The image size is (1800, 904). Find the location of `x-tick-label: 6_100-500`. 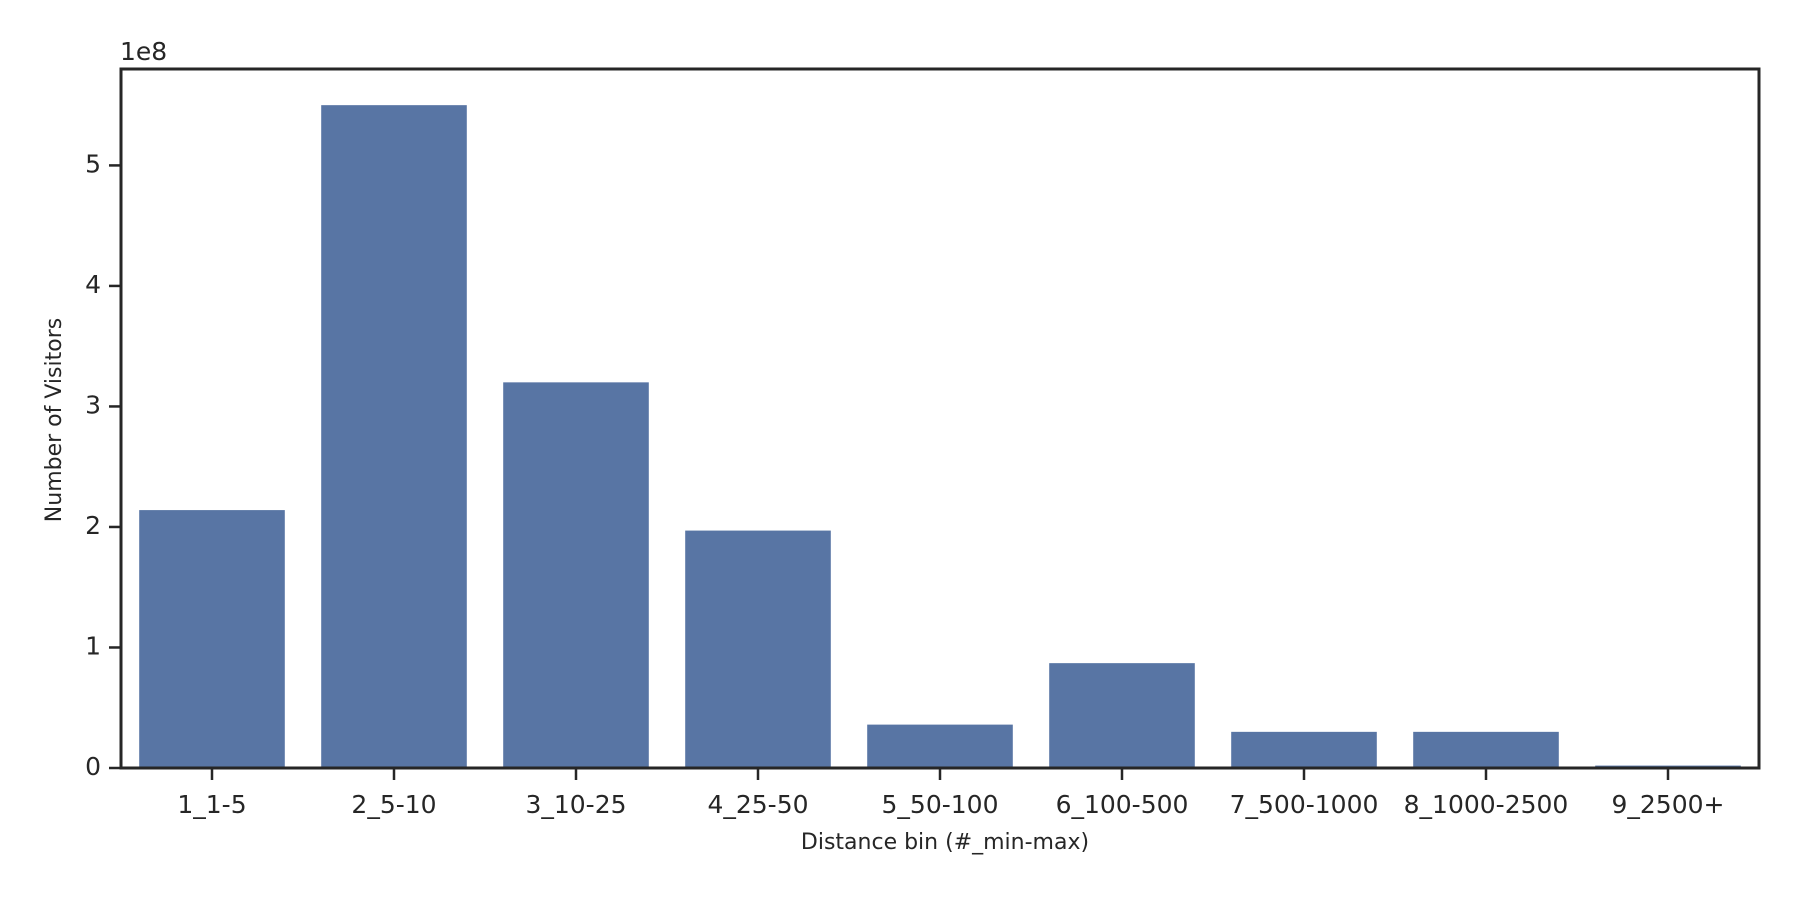

x-tick-label: 6_100-500 is located at coordinates (1122, 804).